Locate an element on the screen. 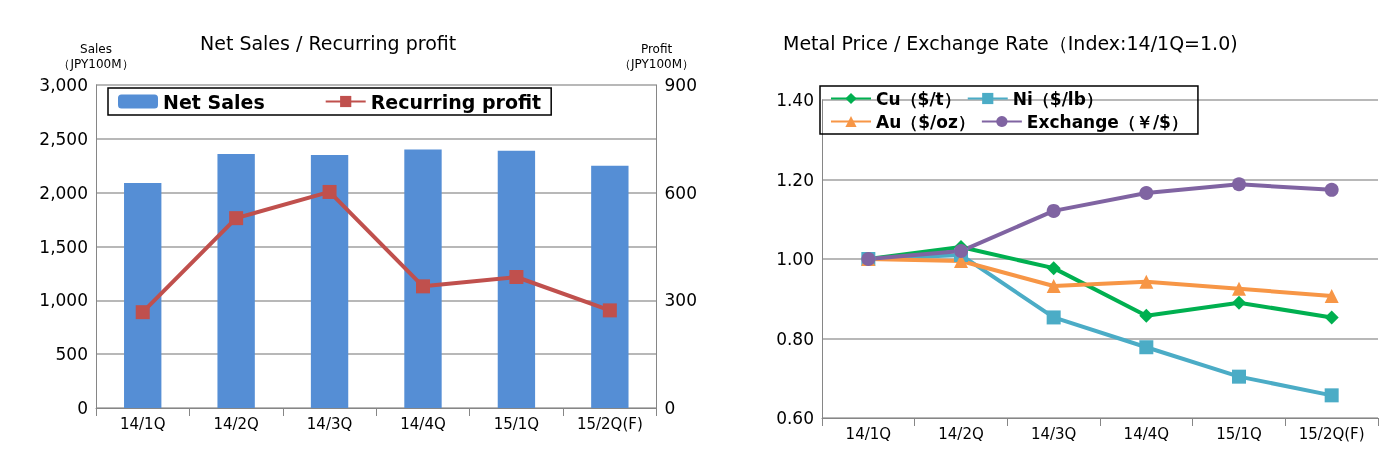 The height and width of the screenshot is (452, 1383). y-tick-label: 0.60 is located at coordinates (795, 418).